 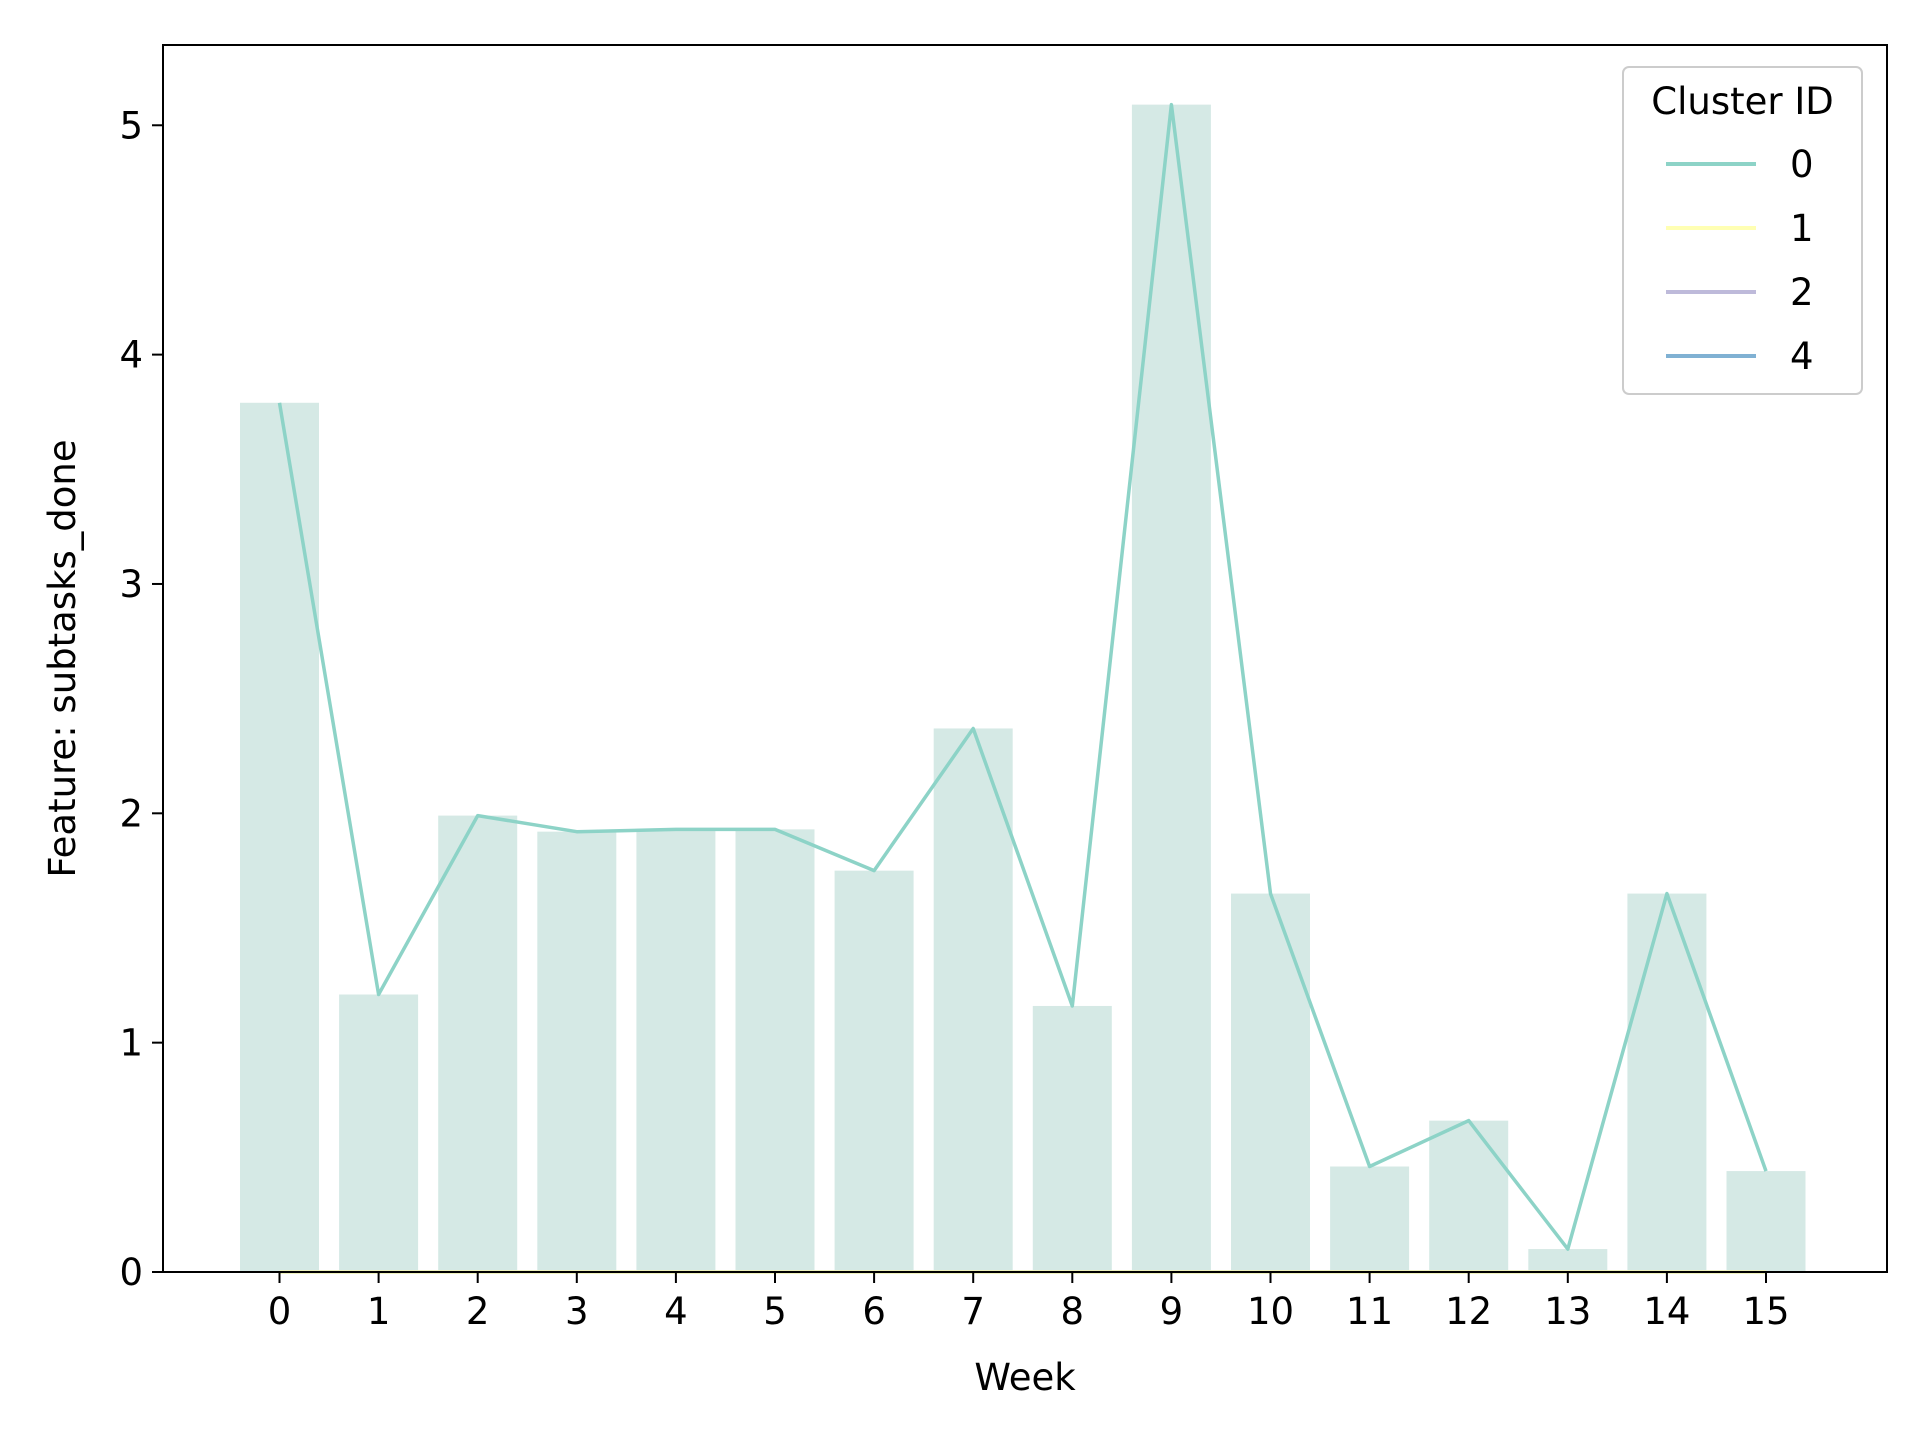 What do you see at coordinates (1567, 1311) in the screenshot?
I see `x-tick-label: 13` at bounding box center [1567, 1311].